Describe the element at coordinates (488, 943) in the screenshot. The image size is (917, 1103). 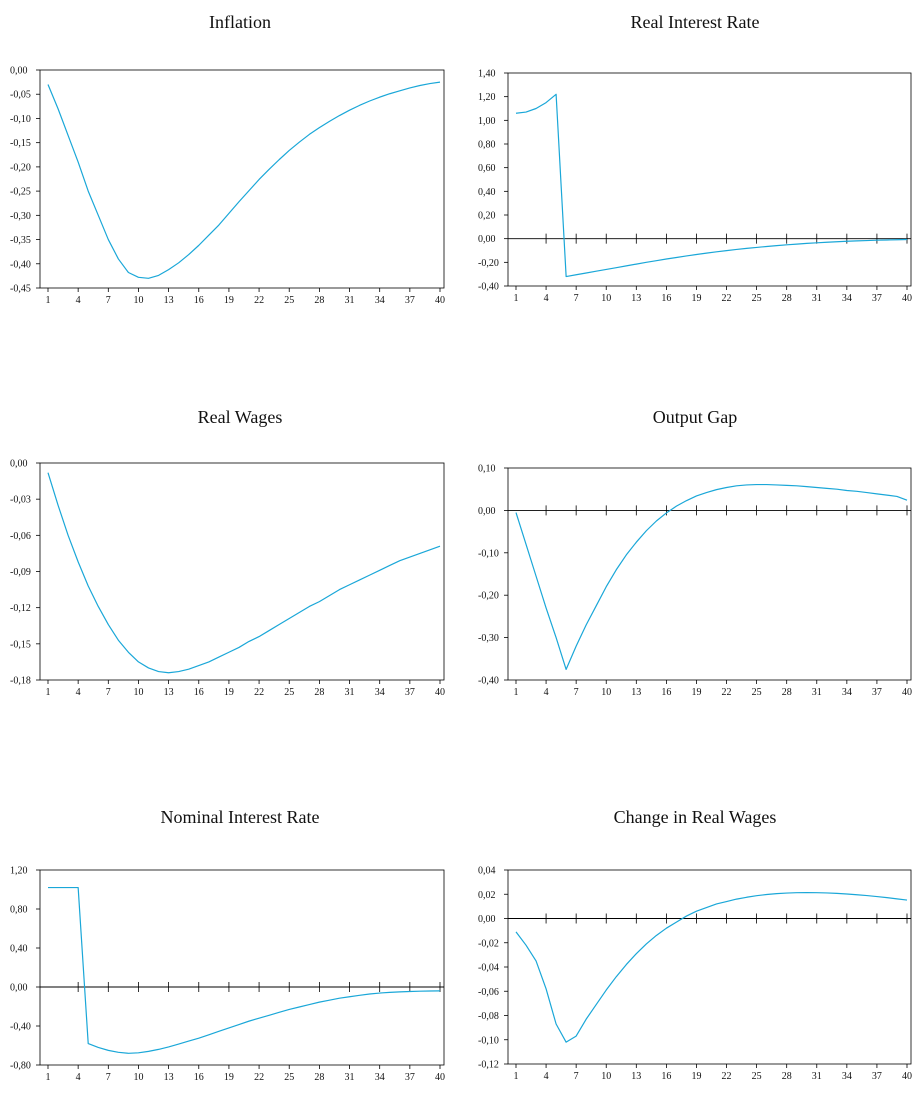
I see `y-tick-label: -0,02` at that location.